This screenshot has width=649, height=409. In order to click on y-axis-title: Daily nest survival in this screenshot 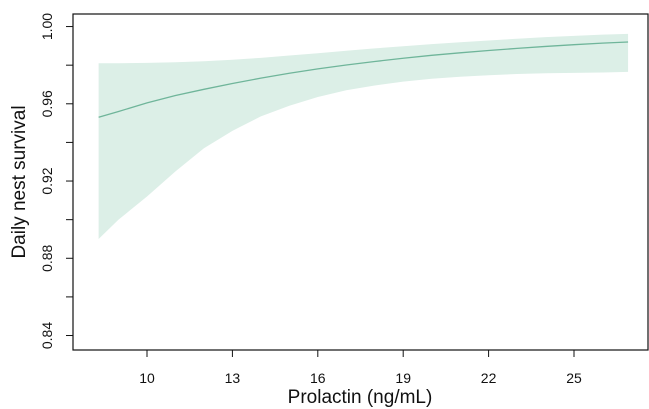, I will do `click(19, 181)`.